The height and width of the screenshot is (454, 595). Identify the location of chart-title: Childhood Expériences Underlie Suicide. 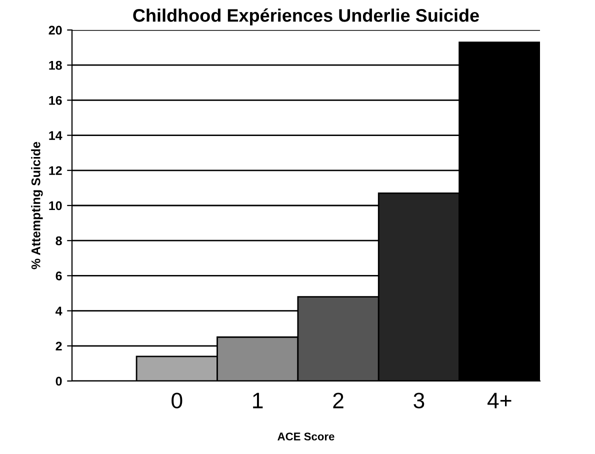
(306, 17).